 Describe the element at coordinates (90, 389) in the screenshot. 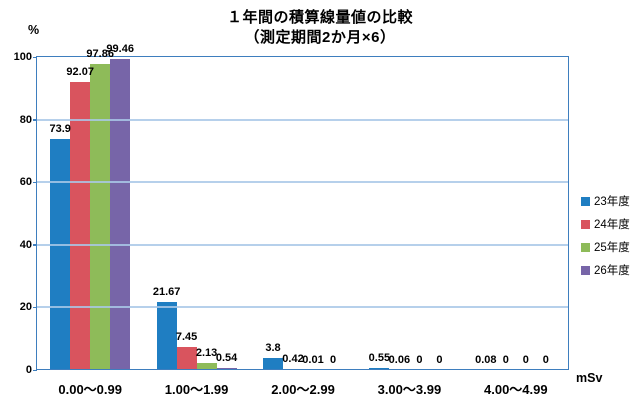

I see `x-category-label: 0.00～0.99` at that location.